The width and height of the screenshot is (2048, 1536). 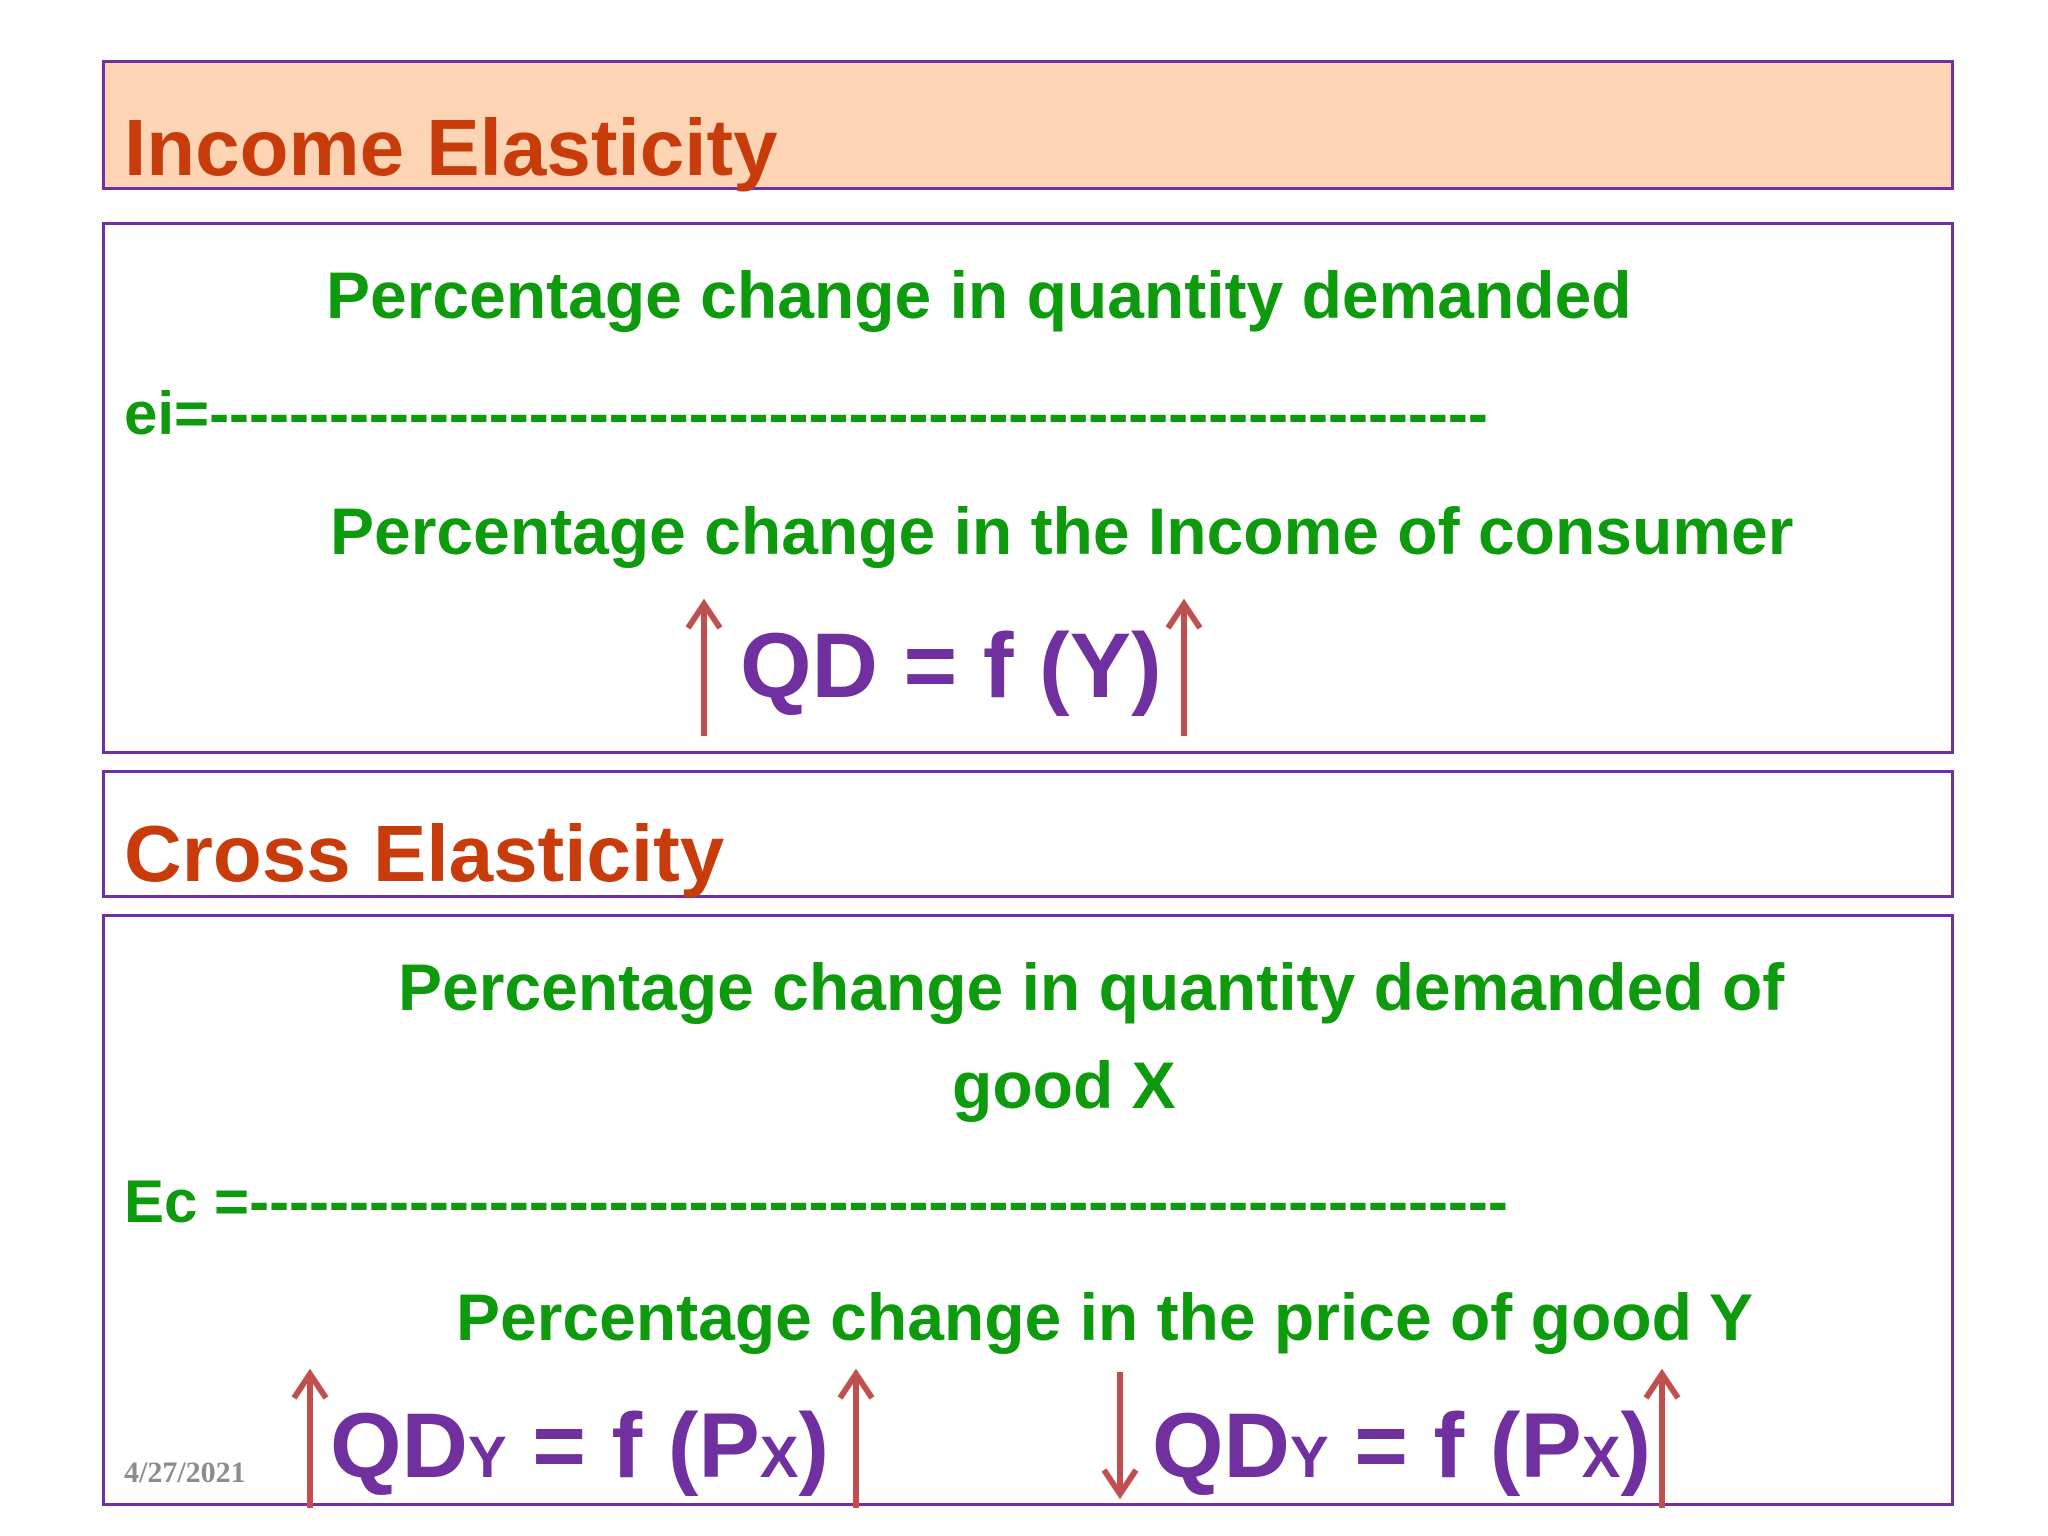 I want to click on cross-denominator: Percentage change in the price of good Y, so click(x=1105, y=1317).